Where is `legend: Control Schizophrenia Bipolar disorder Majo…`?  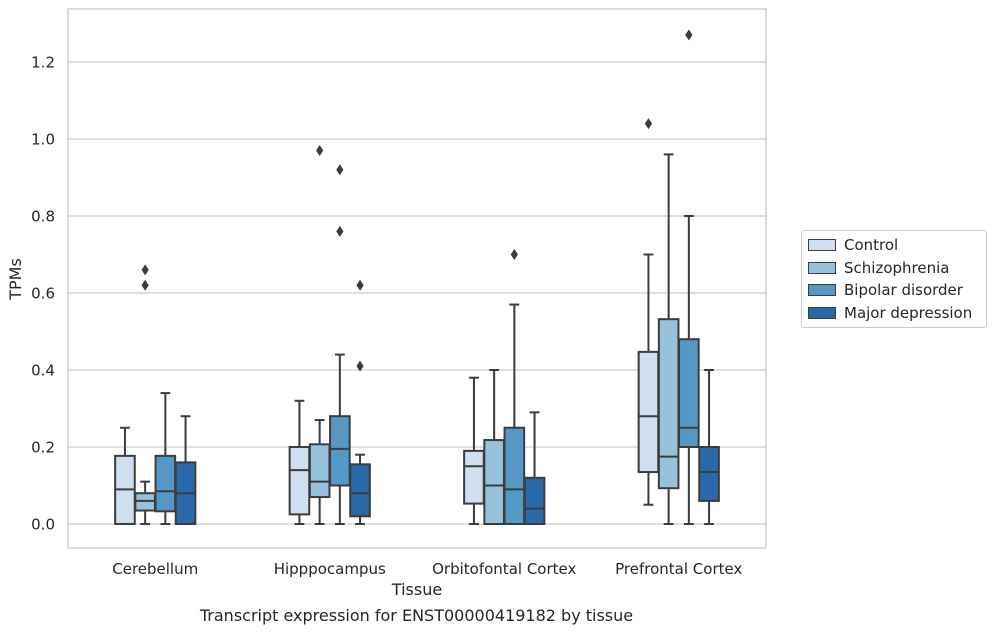
legend: Control Schizophrenia Bipolar disorder Majo… is located at coordinates (894, 279).